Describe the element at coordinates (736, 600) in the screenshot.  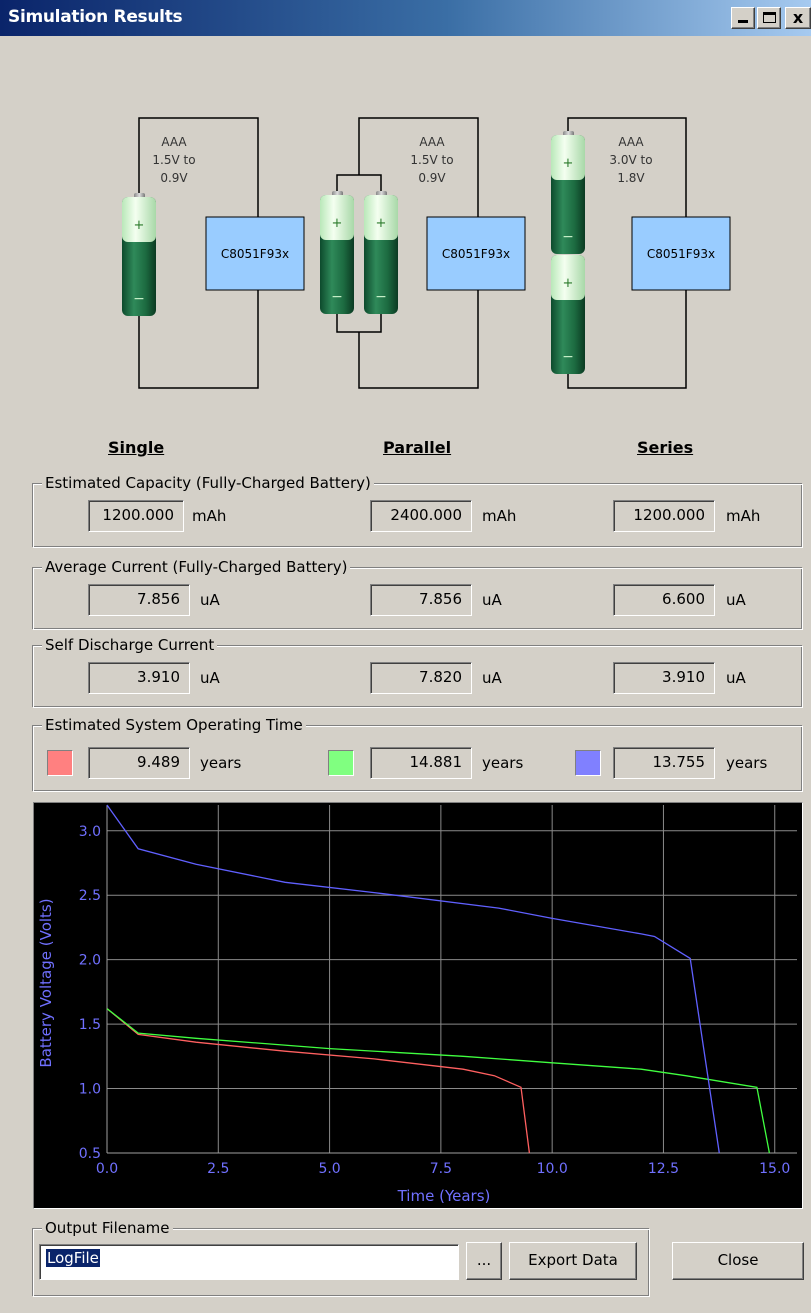
I see `avg-current-series-unit: uA` at that location.